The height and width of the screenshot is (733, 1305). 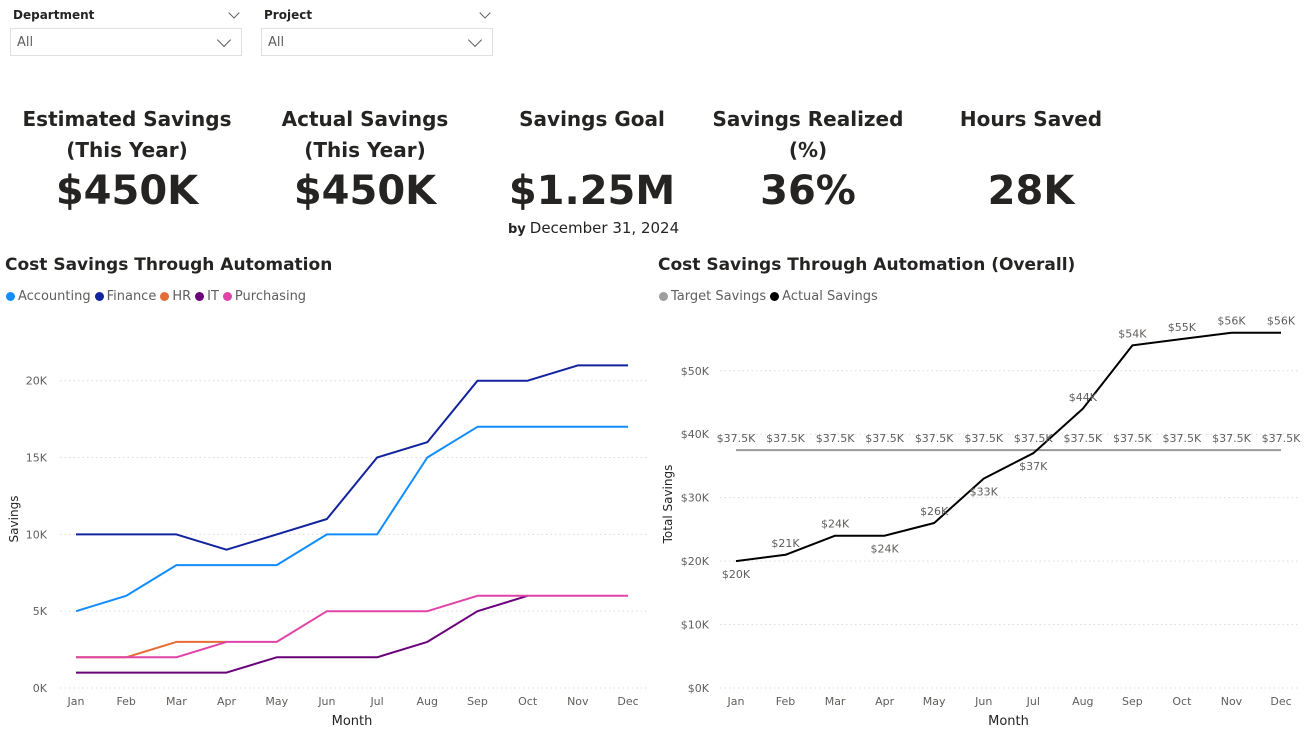 I want to click on series-line-it, so click(x=302, y=634).